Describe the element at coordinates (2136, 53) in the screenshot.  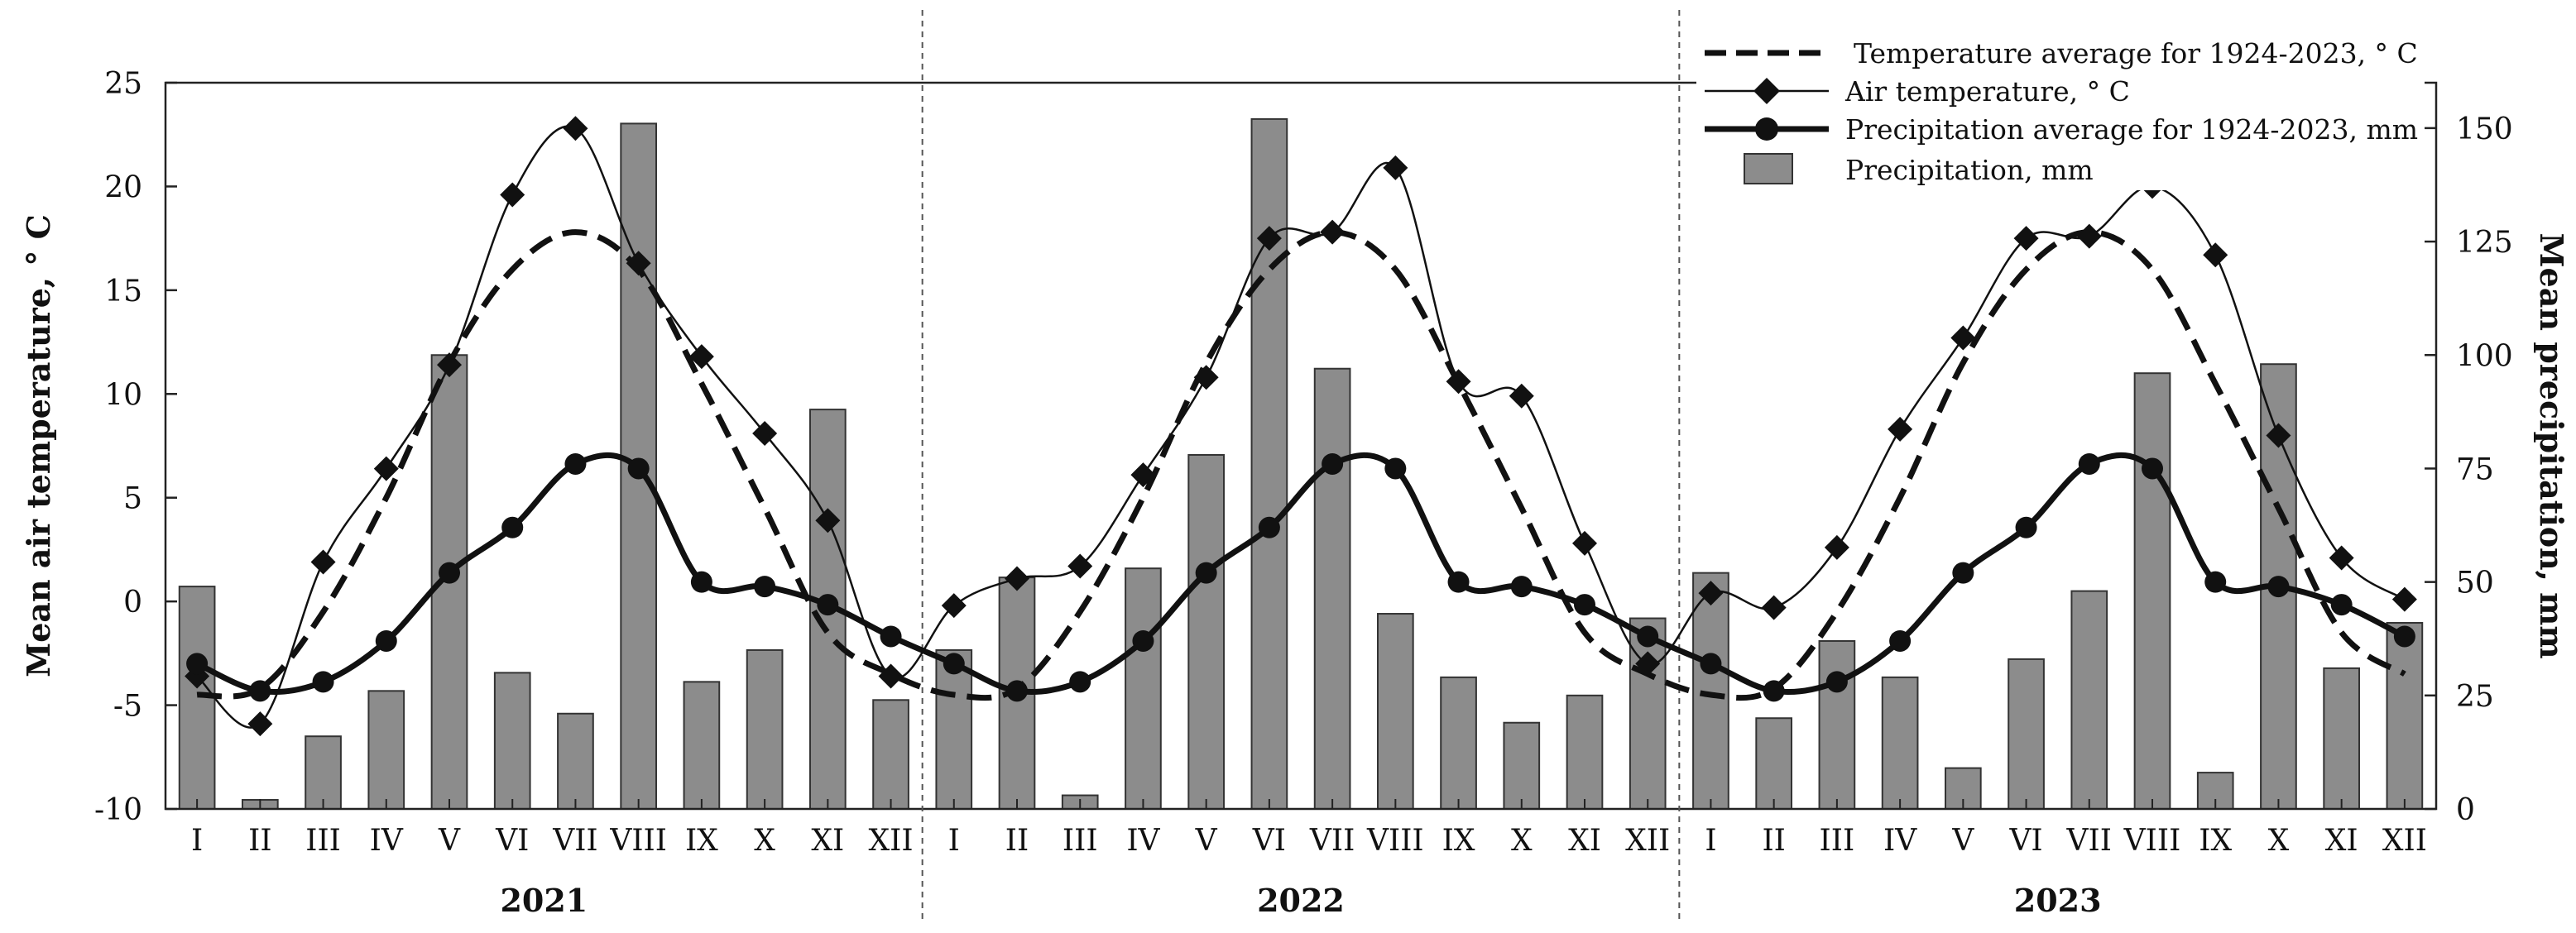
I see `legend-label-temperature-average: Temperature average for 1924-2023, ° C` at that location.